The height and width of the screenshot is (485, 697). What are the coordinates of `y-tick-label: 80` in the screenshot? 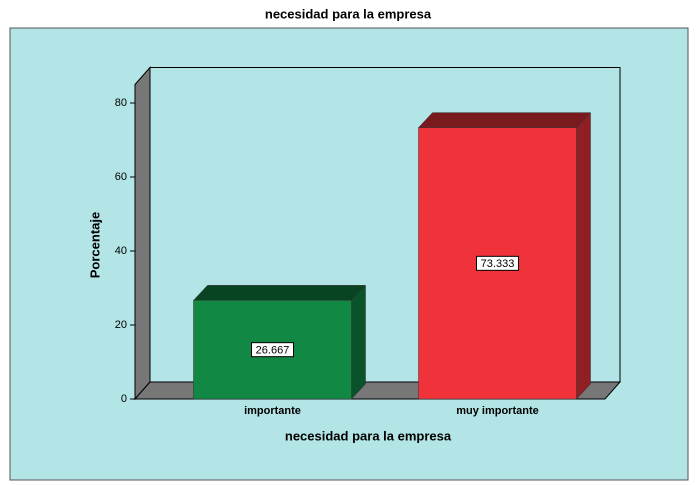 It's located at (121, 103).